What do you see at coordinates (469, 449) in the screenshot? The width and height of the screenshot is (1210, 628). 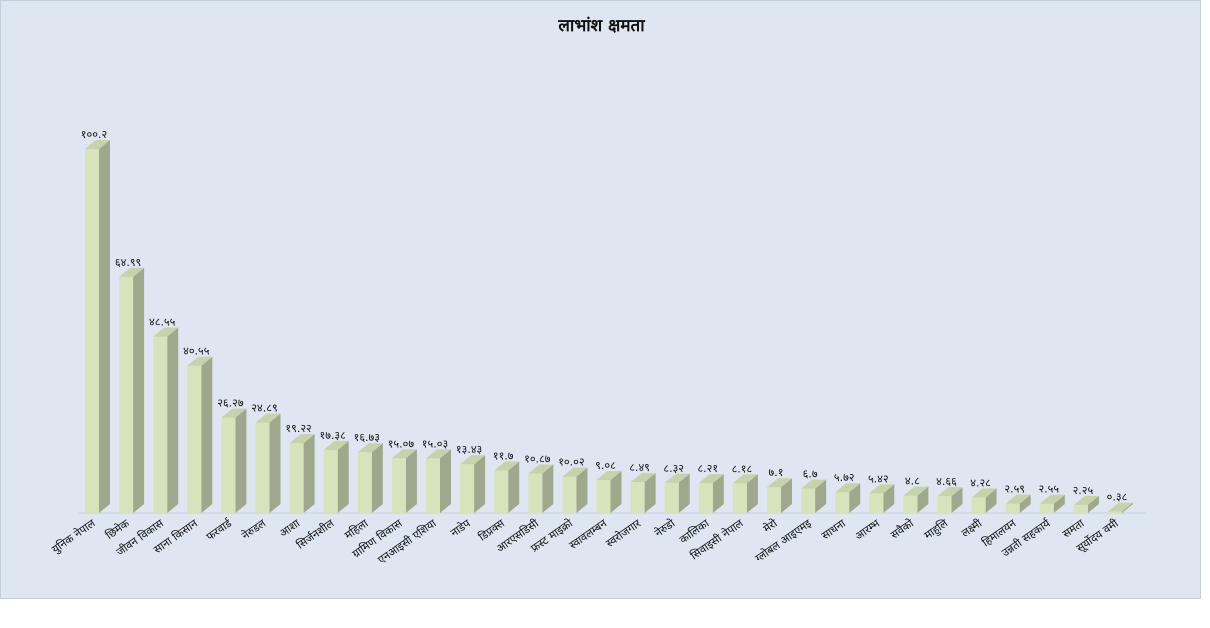 I see `value-label: १३.४३` at bounding box center [469, 449].